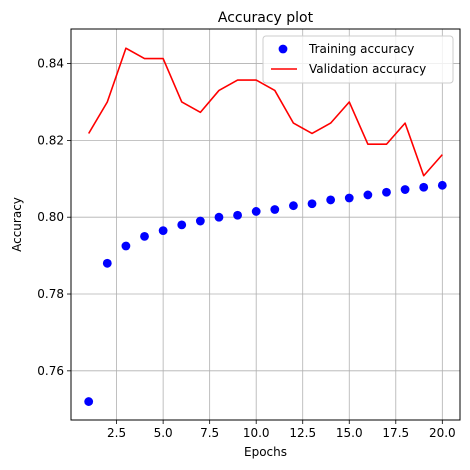  What do you see at coordinates (256, 433) in the screenshot?
I see `x-tick-label: 10.0` at bounding box center [256, 433].